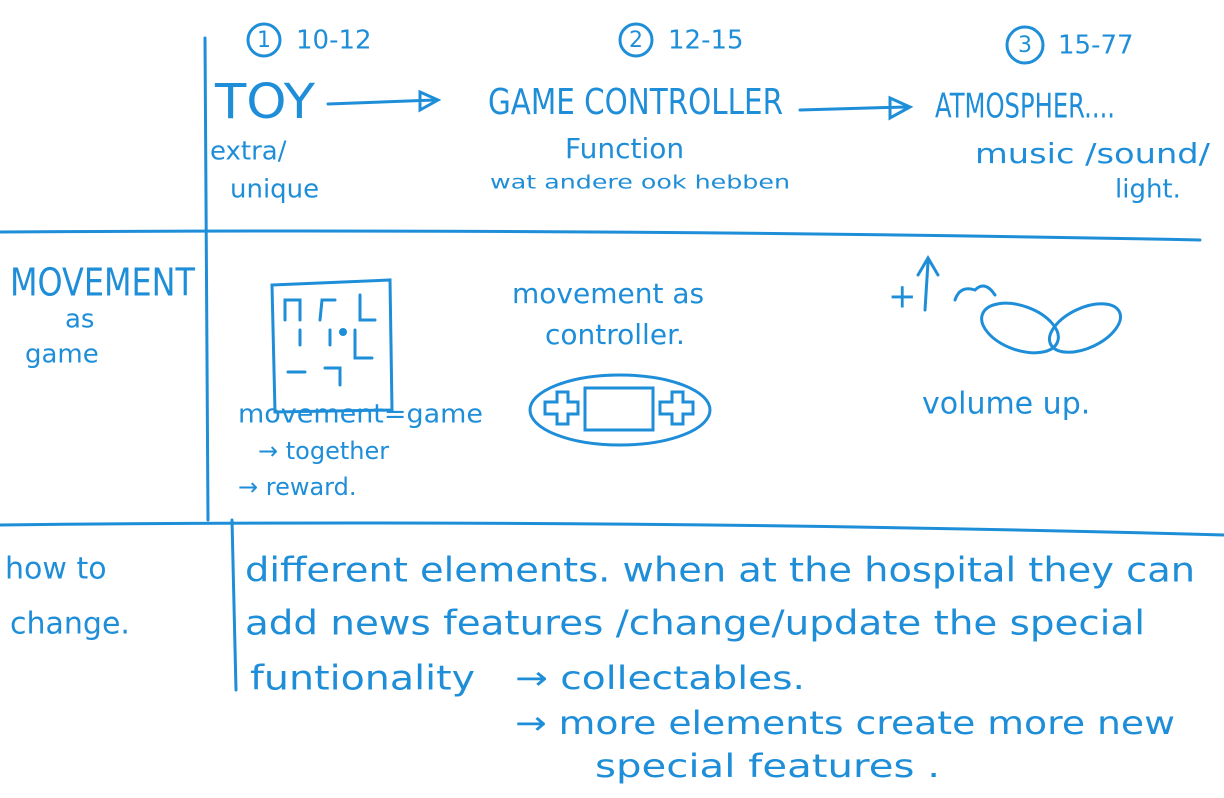  Describe the element at coordinates (265, 102) in the screenshot. I see `column-title: TOY` at that location.